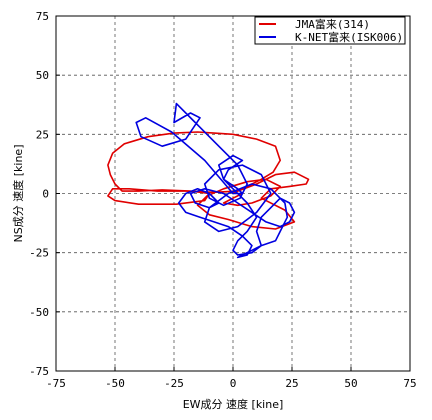 The height and width of the screenshot is (420, 432). Describe the element at coordinates (115, 383) in the screenshot. I see `x-tick-label: -50` at that location.